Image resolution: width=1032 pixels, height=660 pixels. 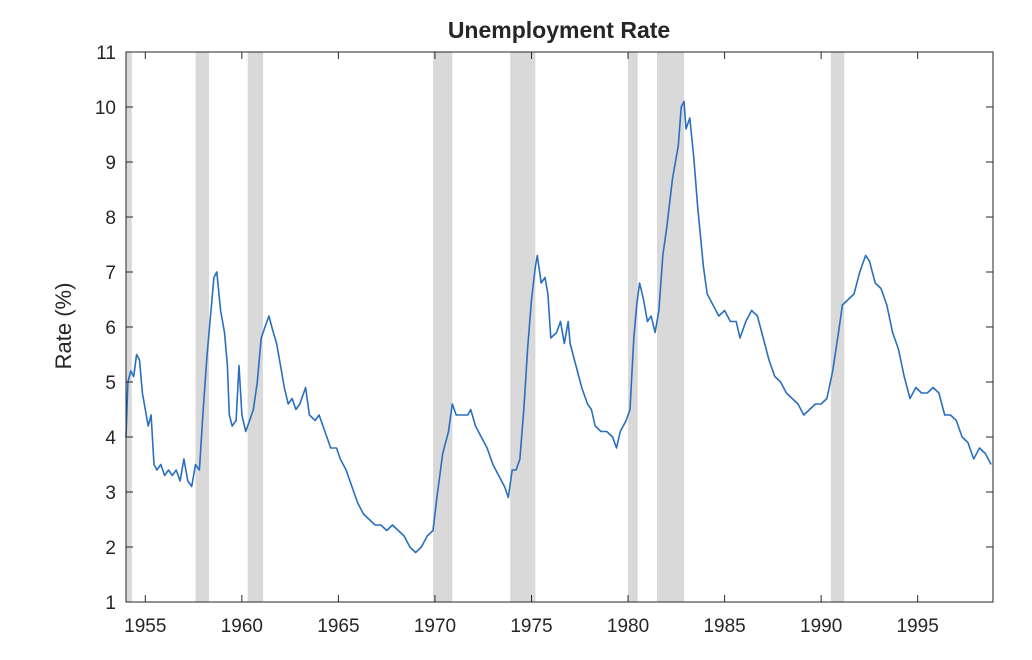 What do you see at coordinates (724, 626) in the screenshot?
I see `x-tick-label: 1985` at bounding box center [724, 626].